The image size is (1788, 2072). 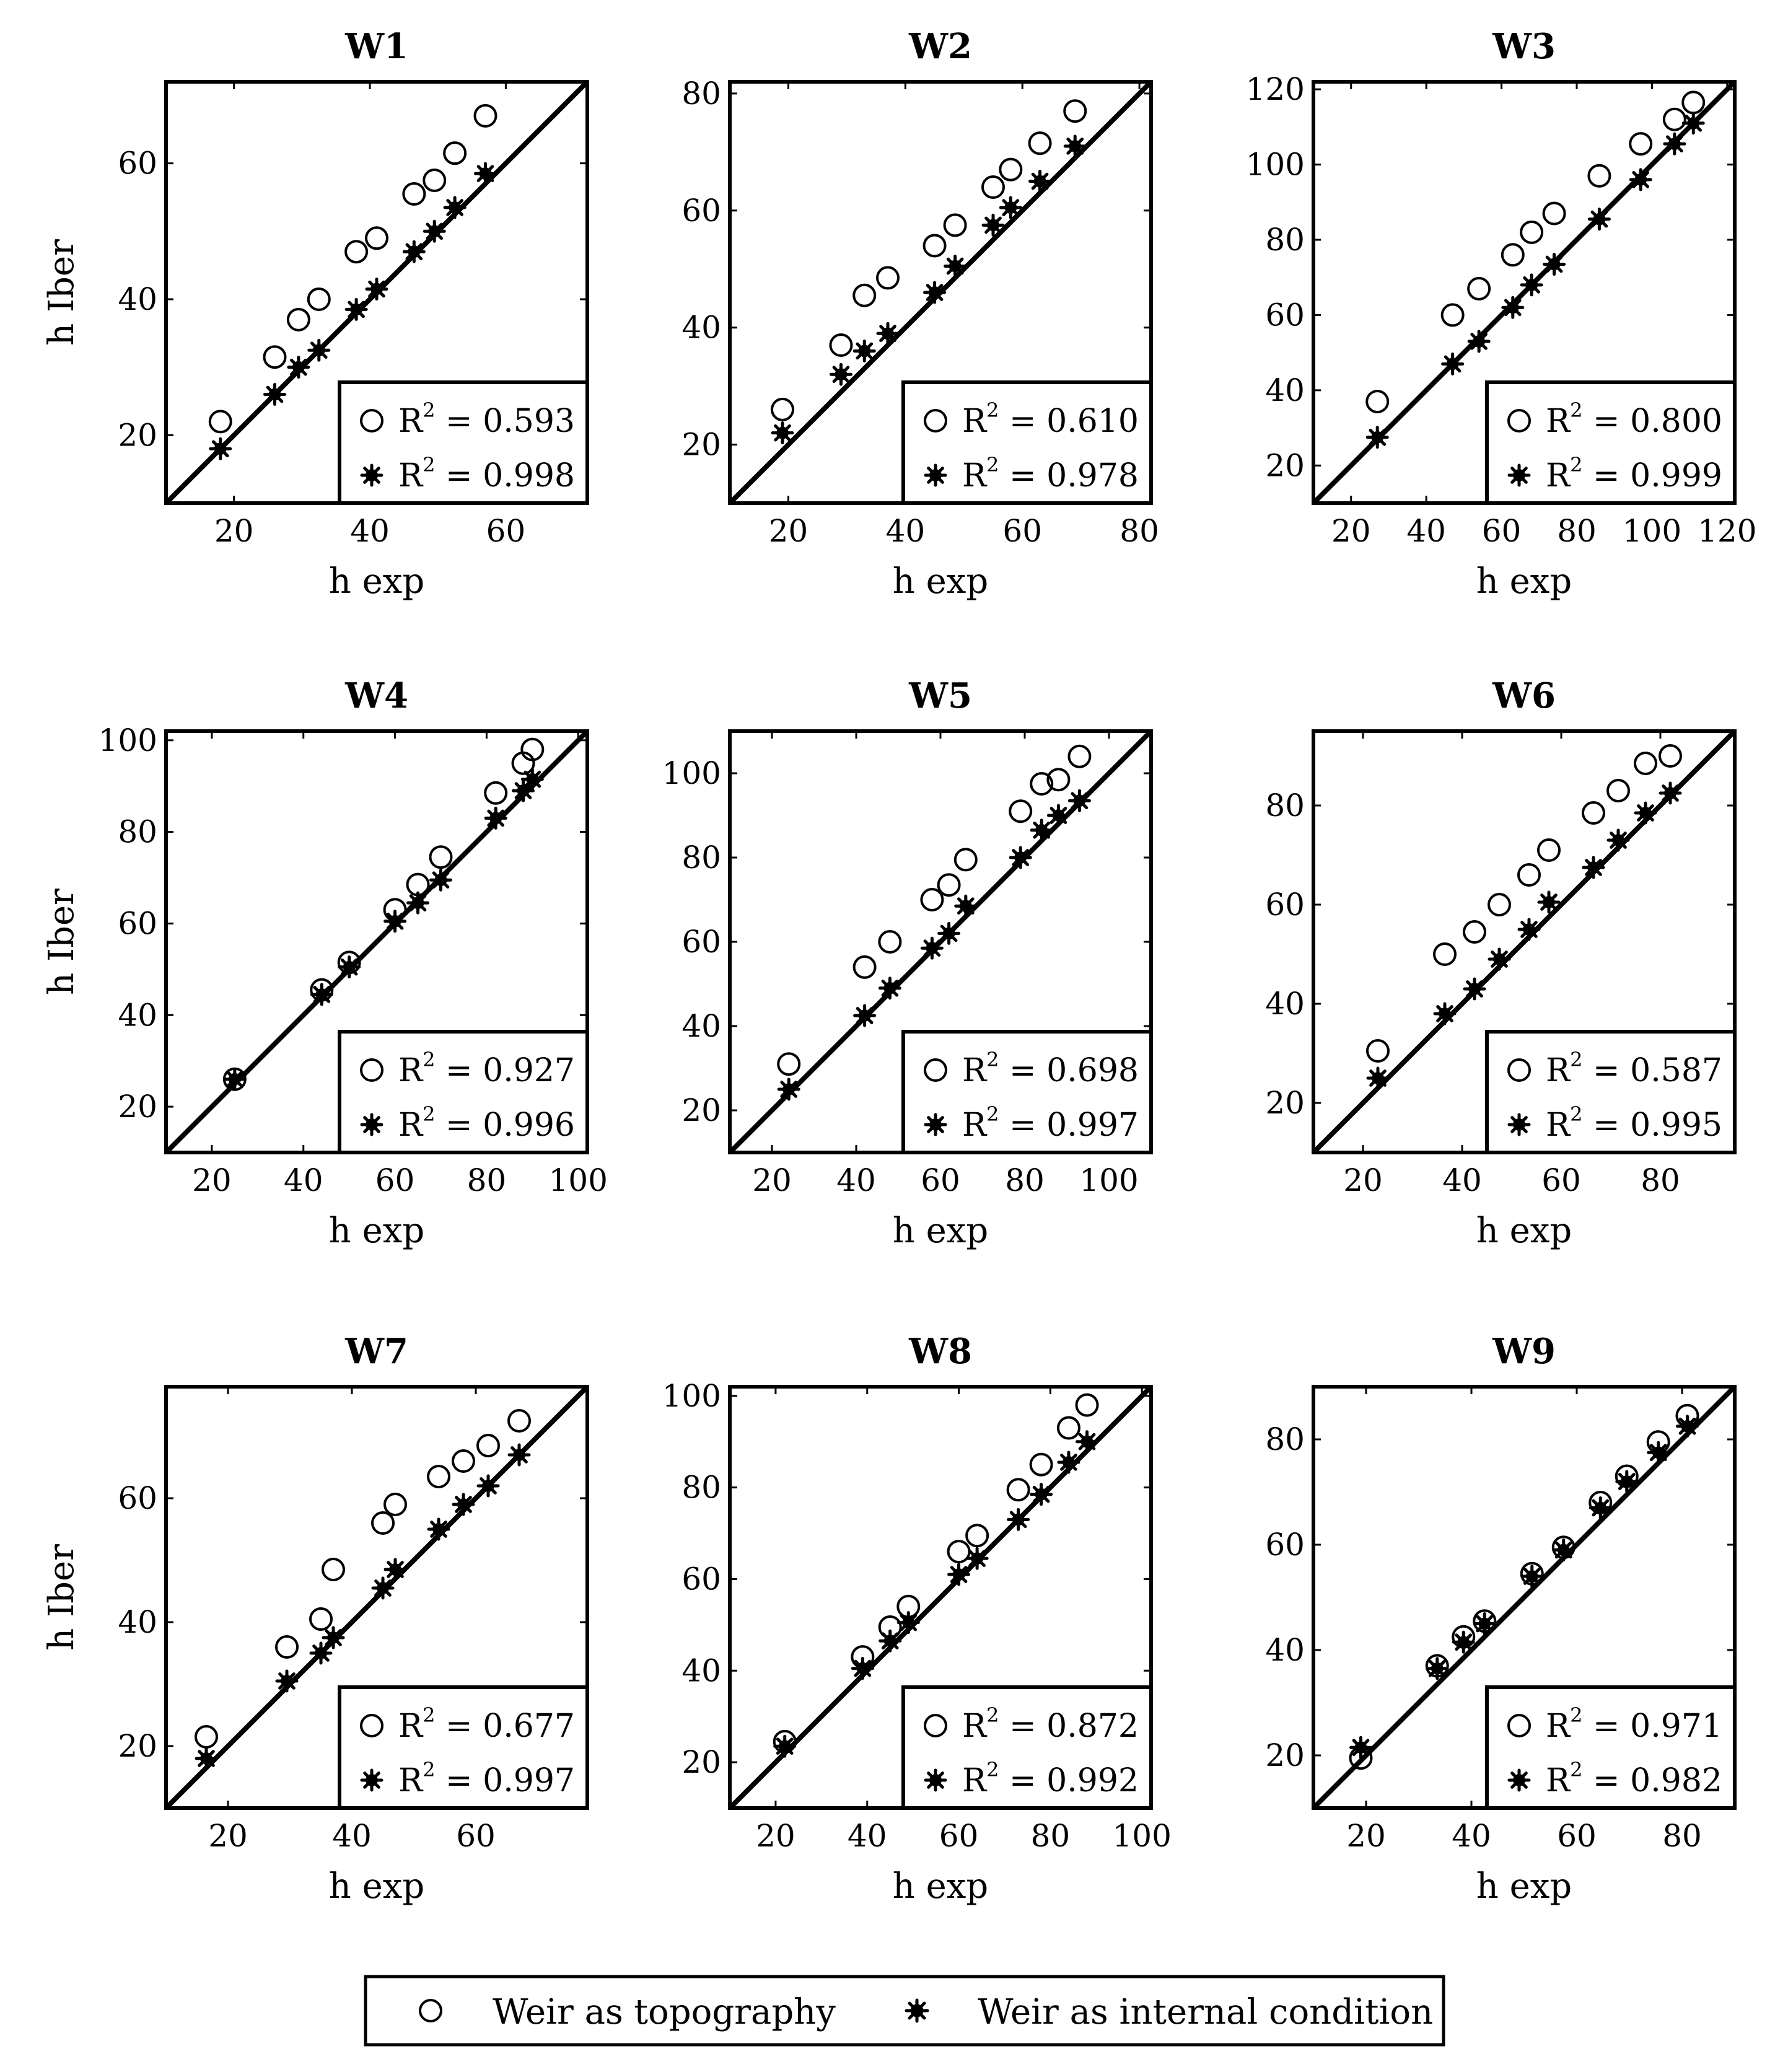 What do you see at coordinates (1524, 695) in the screenshot?
I see `panel-title: W6` at bounding box center [1524, 695].